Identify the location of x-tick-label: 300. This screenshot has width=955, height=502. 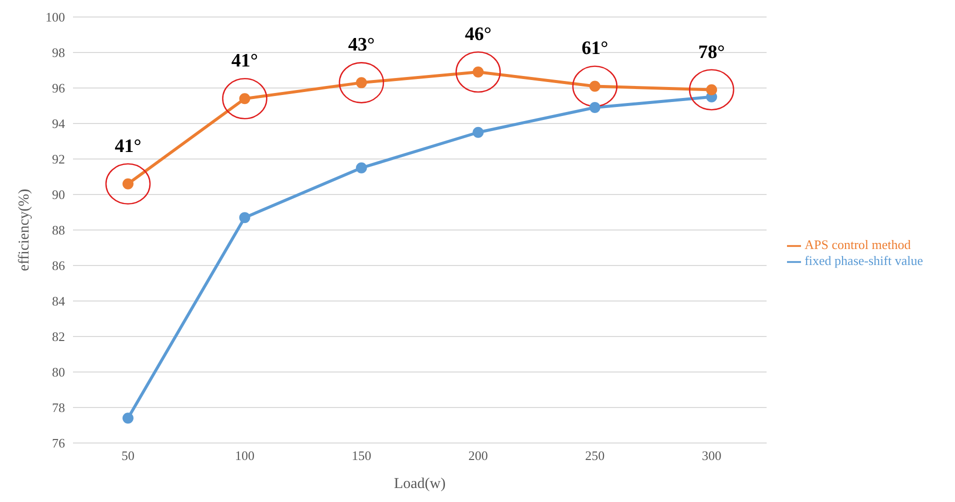
(712, 456).